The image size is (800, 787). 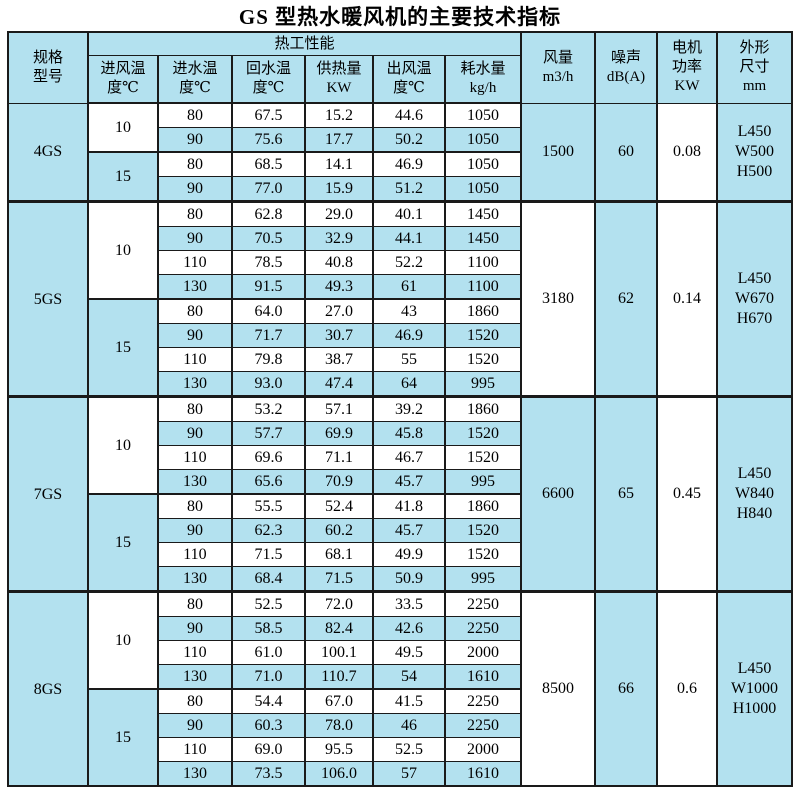 I want to click on return-water-temp-cell: 93.0, so click(x=268, y=384).